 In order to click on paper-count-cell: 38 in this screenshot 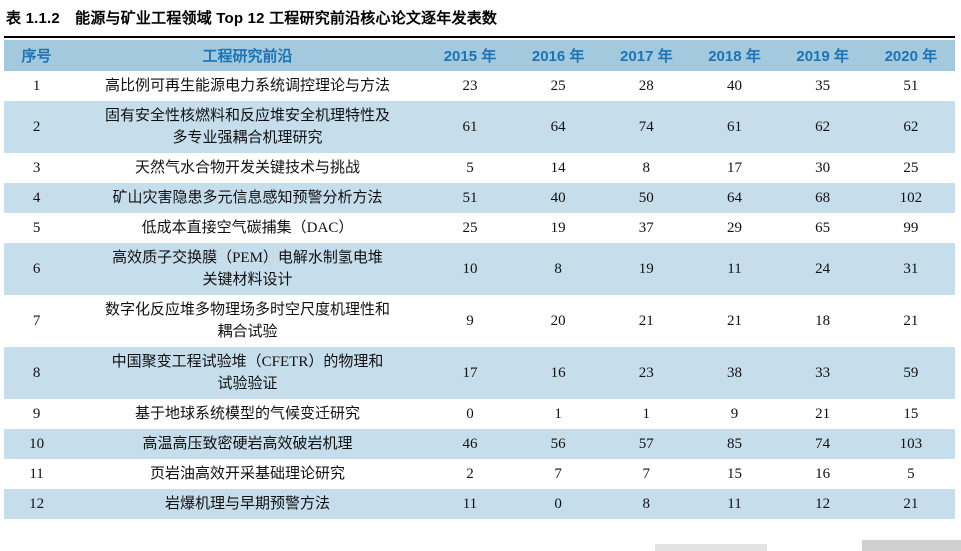, I will do `click(734, 373)`.